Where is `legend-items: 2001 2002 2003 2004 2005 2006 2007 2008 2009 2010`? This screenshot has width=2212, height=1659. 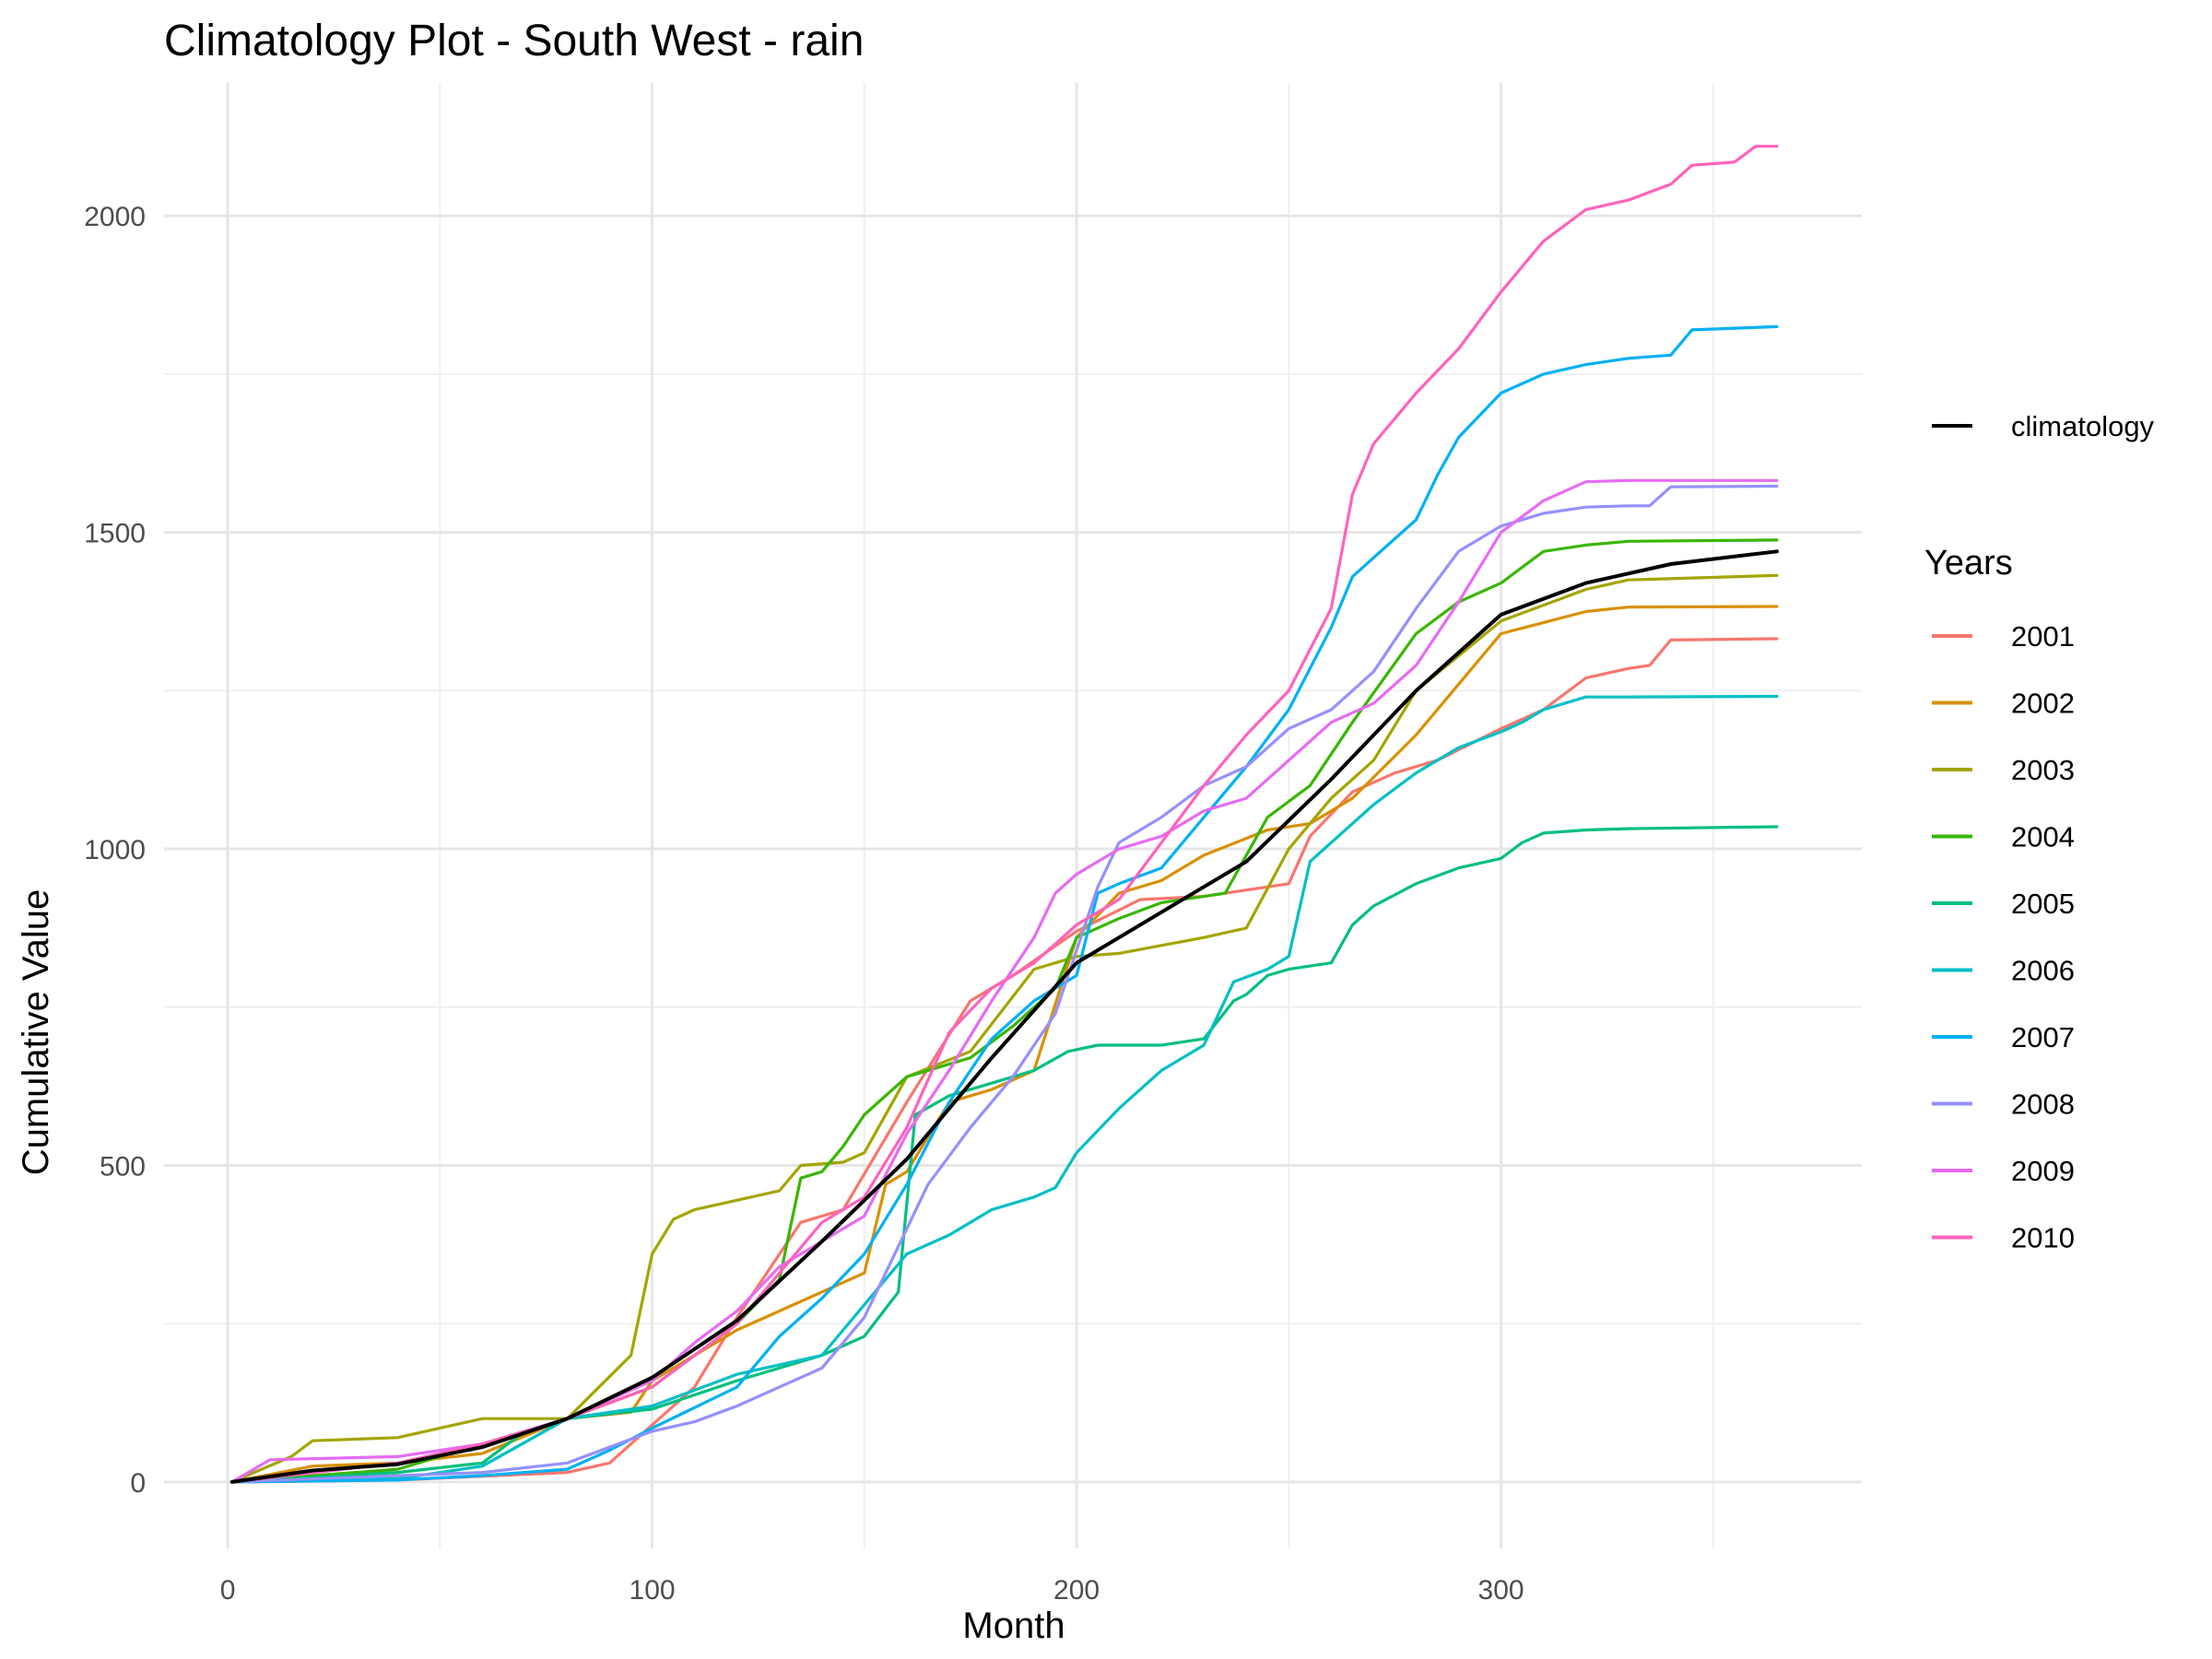
legend-items: 2001 2002 2003 2004 2005 2006 2007 2008 2009 2010 is located at coordinates (2003, 937).